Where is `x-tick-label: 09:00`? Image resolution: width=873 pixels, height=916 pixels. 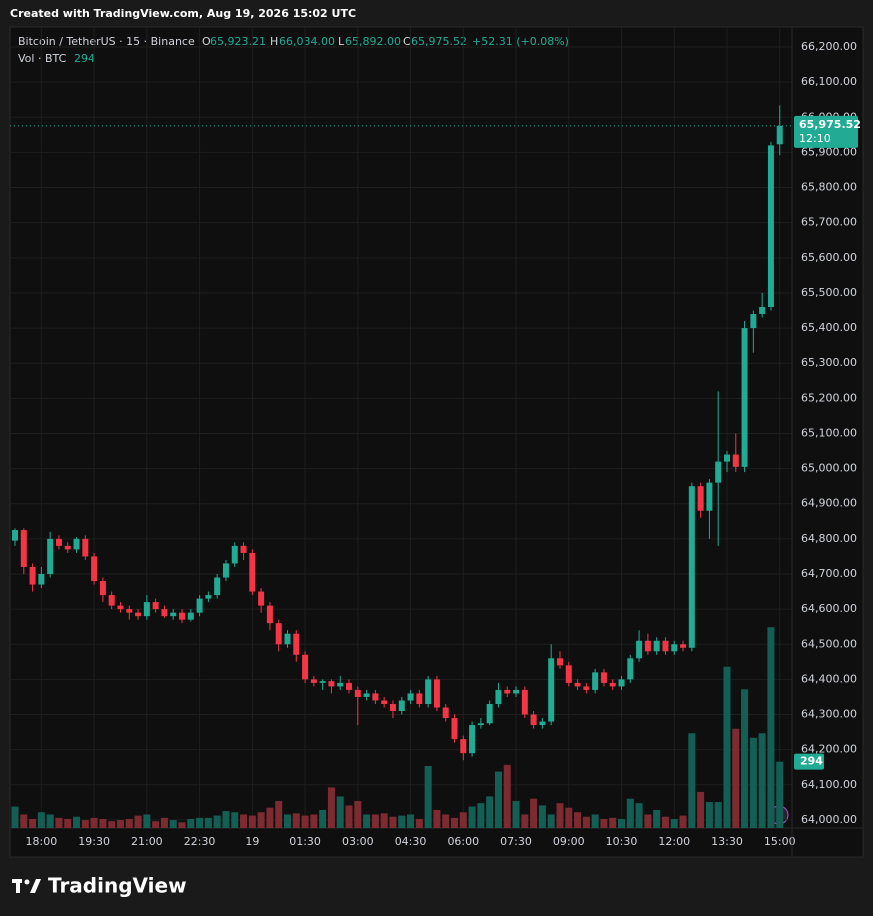 x-tick-label: 09:00 is located at coordinates (569, 841).